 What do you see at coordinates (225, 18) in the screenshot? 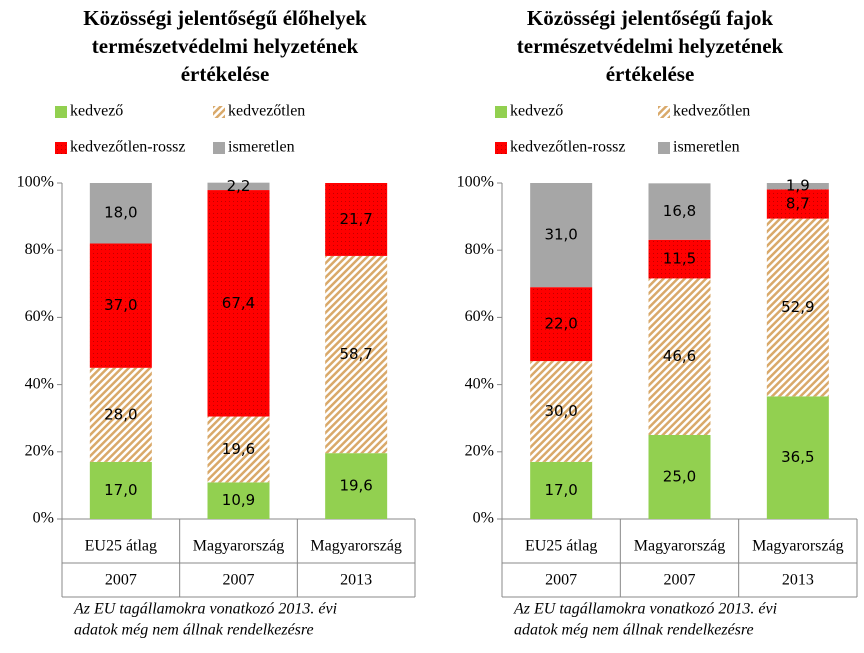
I see `chart-title: Közösségi jelentőségű élőhelyek` at bounding box center [225, 18].